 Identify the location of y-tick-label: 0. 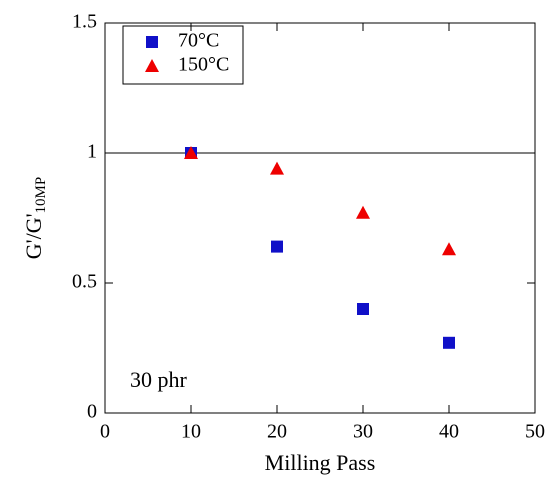
(92, 412).